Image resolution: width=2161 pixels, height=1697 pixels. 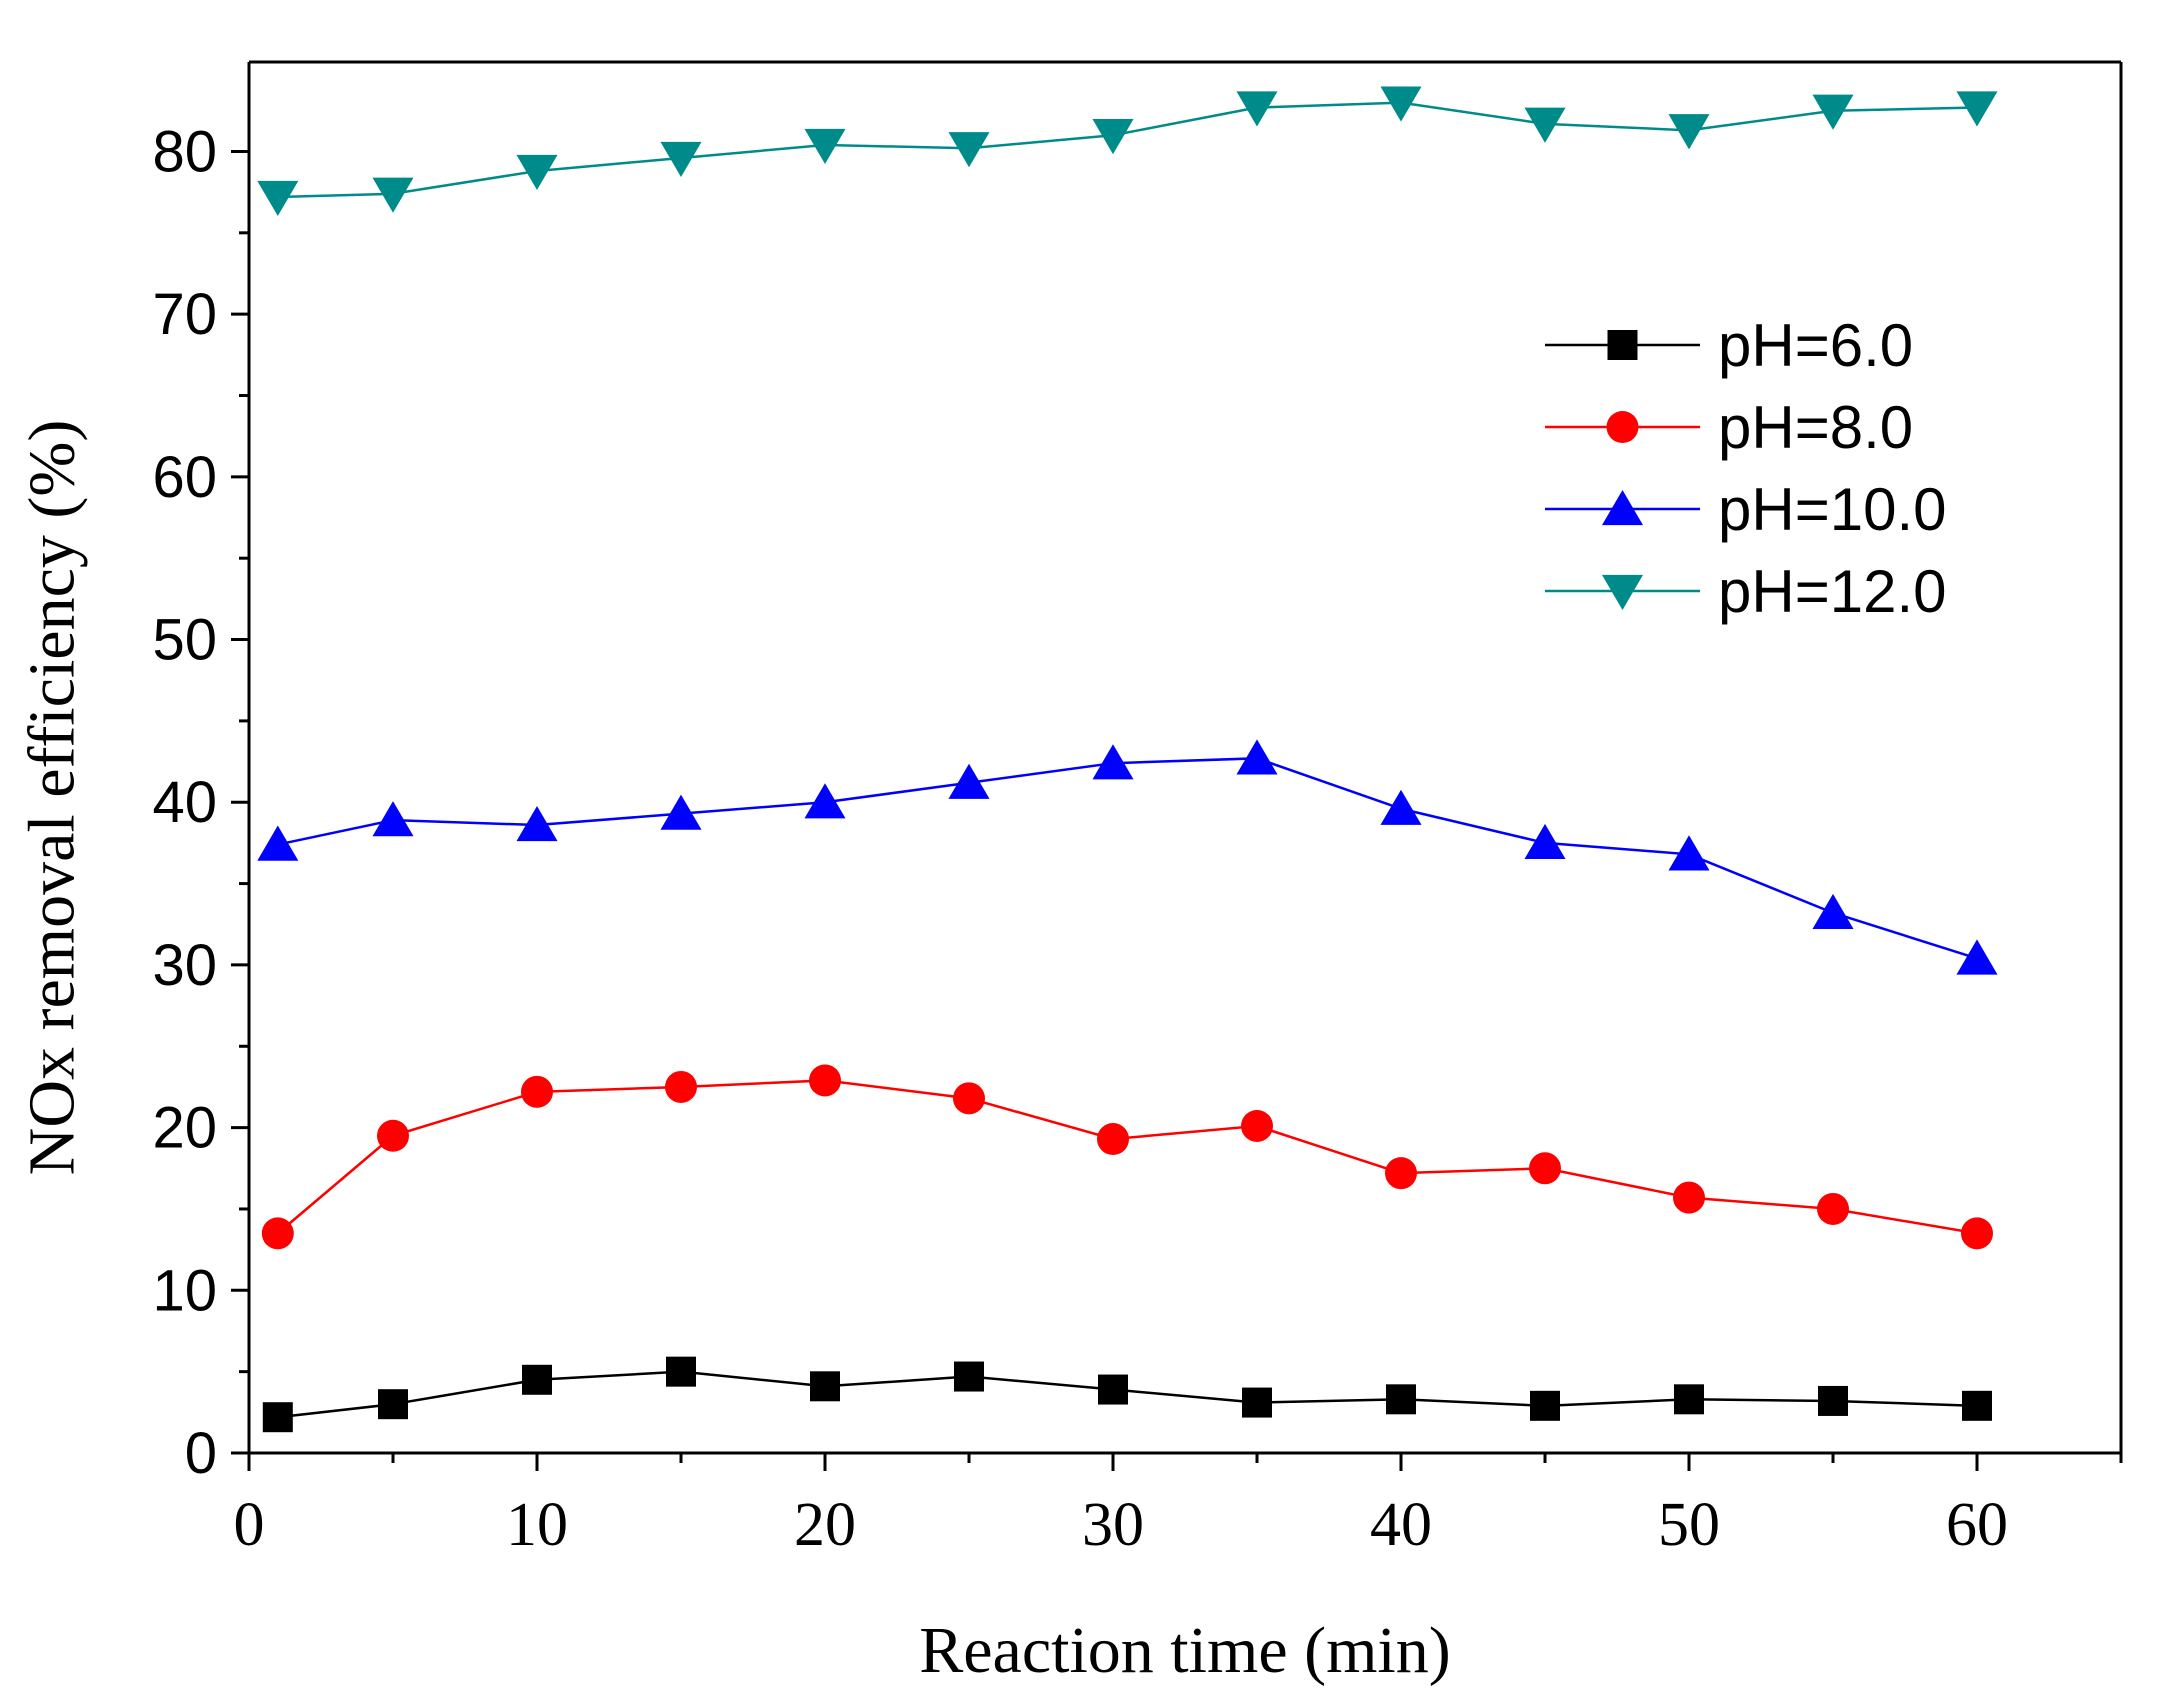 I want to click on series-pH=6.0, so click(x=1127, y=1394).